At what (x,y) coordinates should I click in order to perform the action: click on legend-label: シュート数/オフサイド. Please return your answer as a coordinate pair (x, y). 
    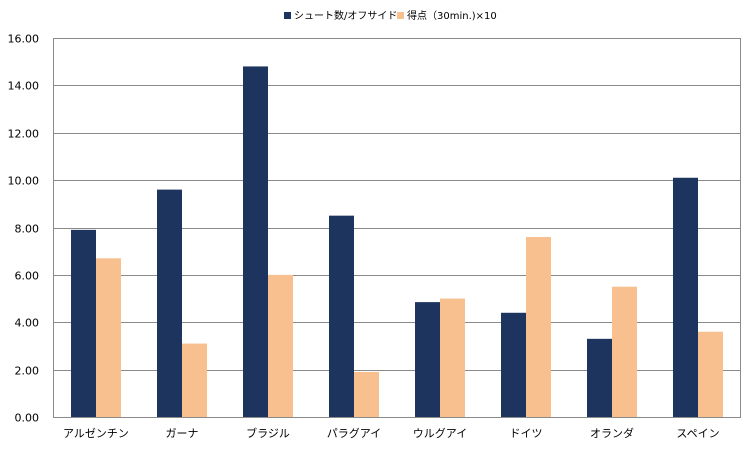
    Looking at the image, I should click on (345, 15).